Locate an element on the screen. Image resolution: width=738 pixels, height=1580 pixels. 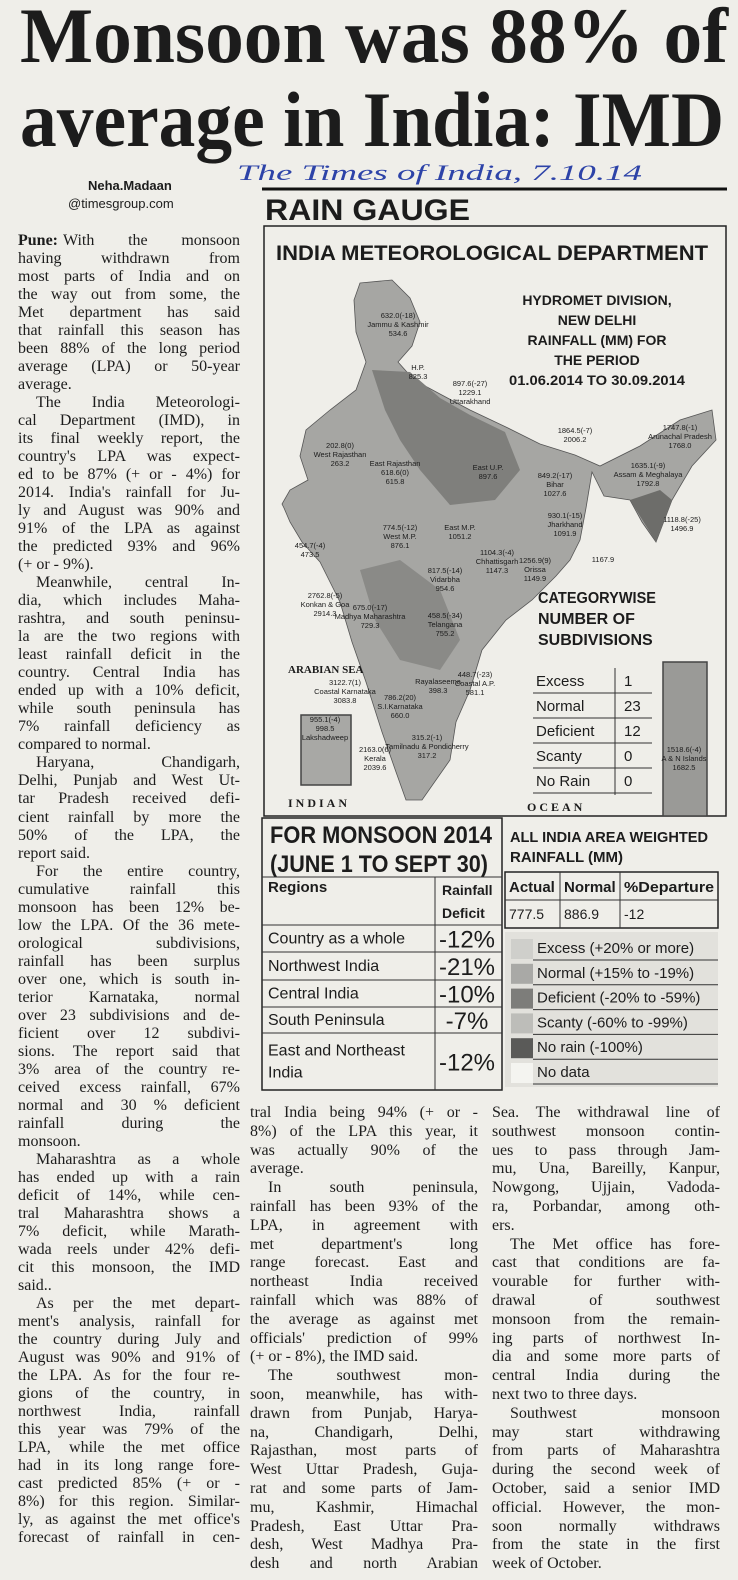
region: East and Northeast is located at coordinates (337, 1051).